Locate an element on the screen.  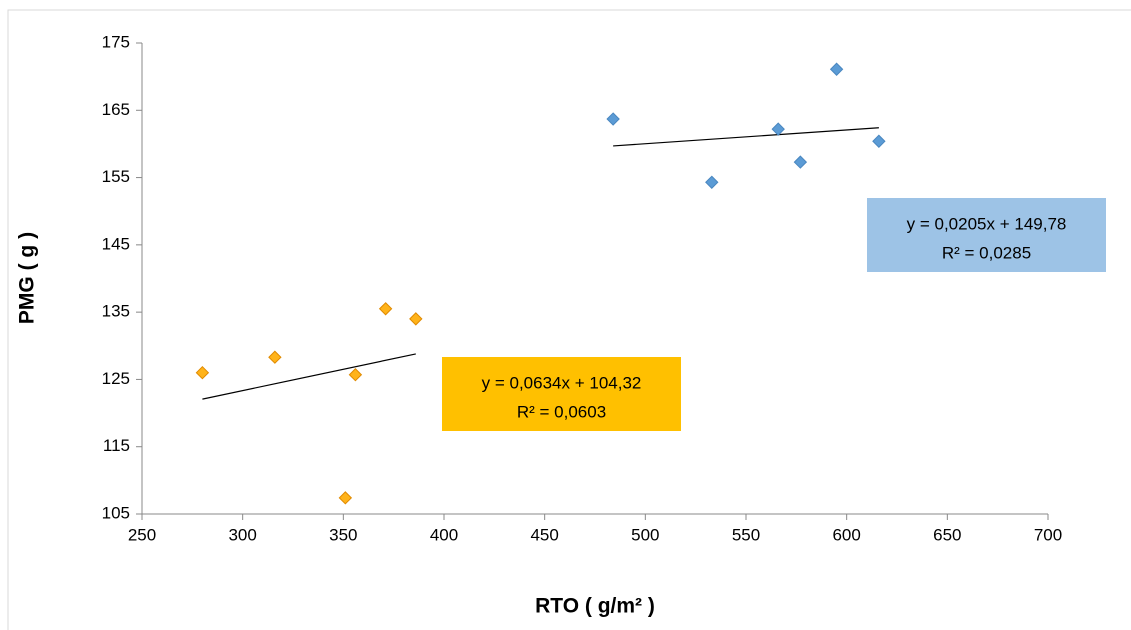
y-tick-label: 155 is located at coordinates (116, 176).